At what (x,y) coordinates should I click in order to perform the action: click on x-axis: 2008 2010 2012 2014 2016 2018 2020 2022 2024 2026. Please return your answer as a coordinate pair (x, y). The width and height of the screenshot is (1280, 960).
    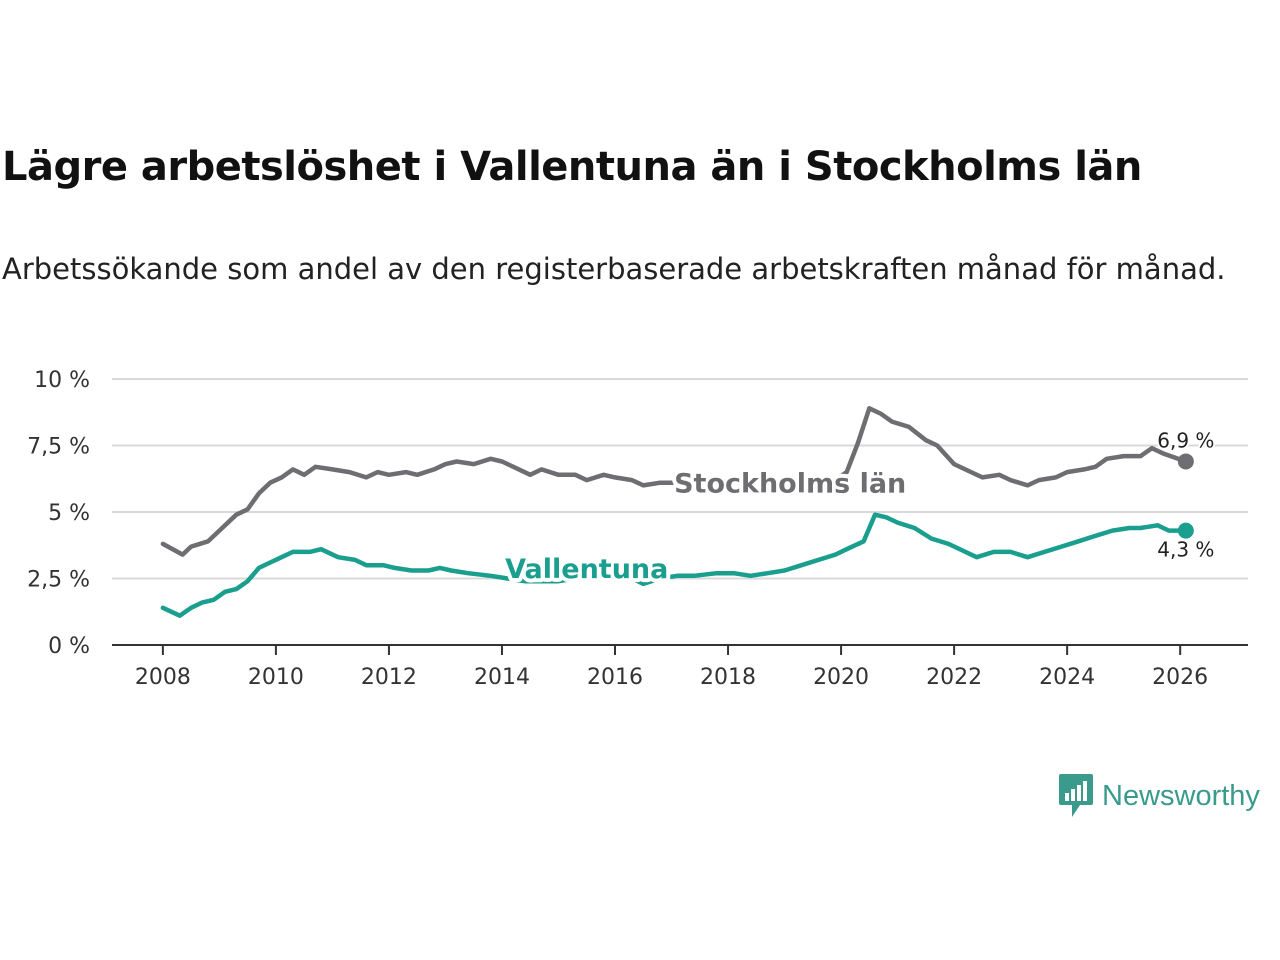
    Looking at the image, I should click on (680, 667).